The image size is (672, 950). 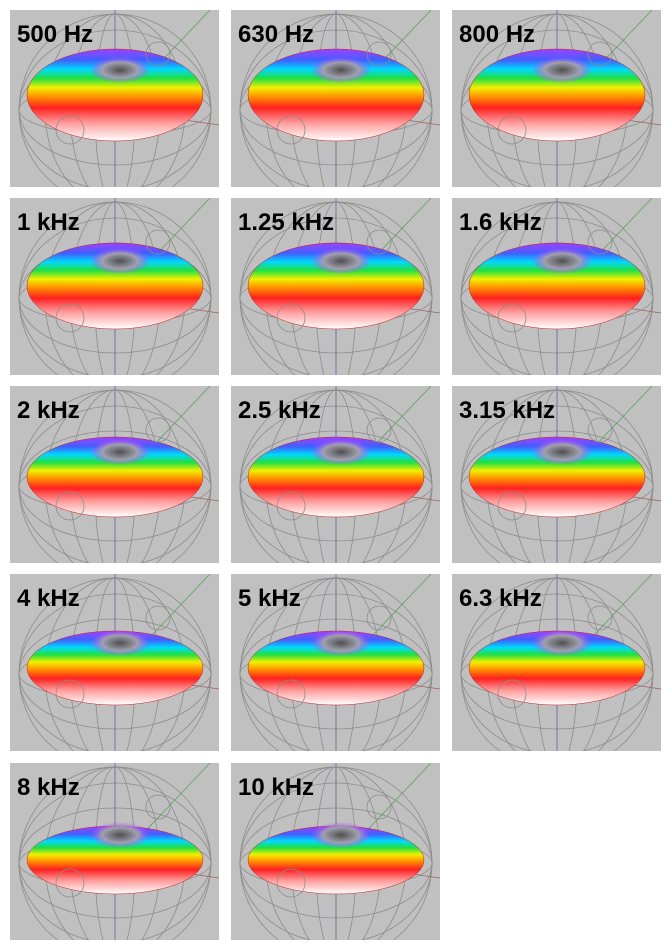 What do you see at coordinates (269, 598) in the screenshot?
I see `frequency-label: 5 kHz` at bounding box center [269, 598].